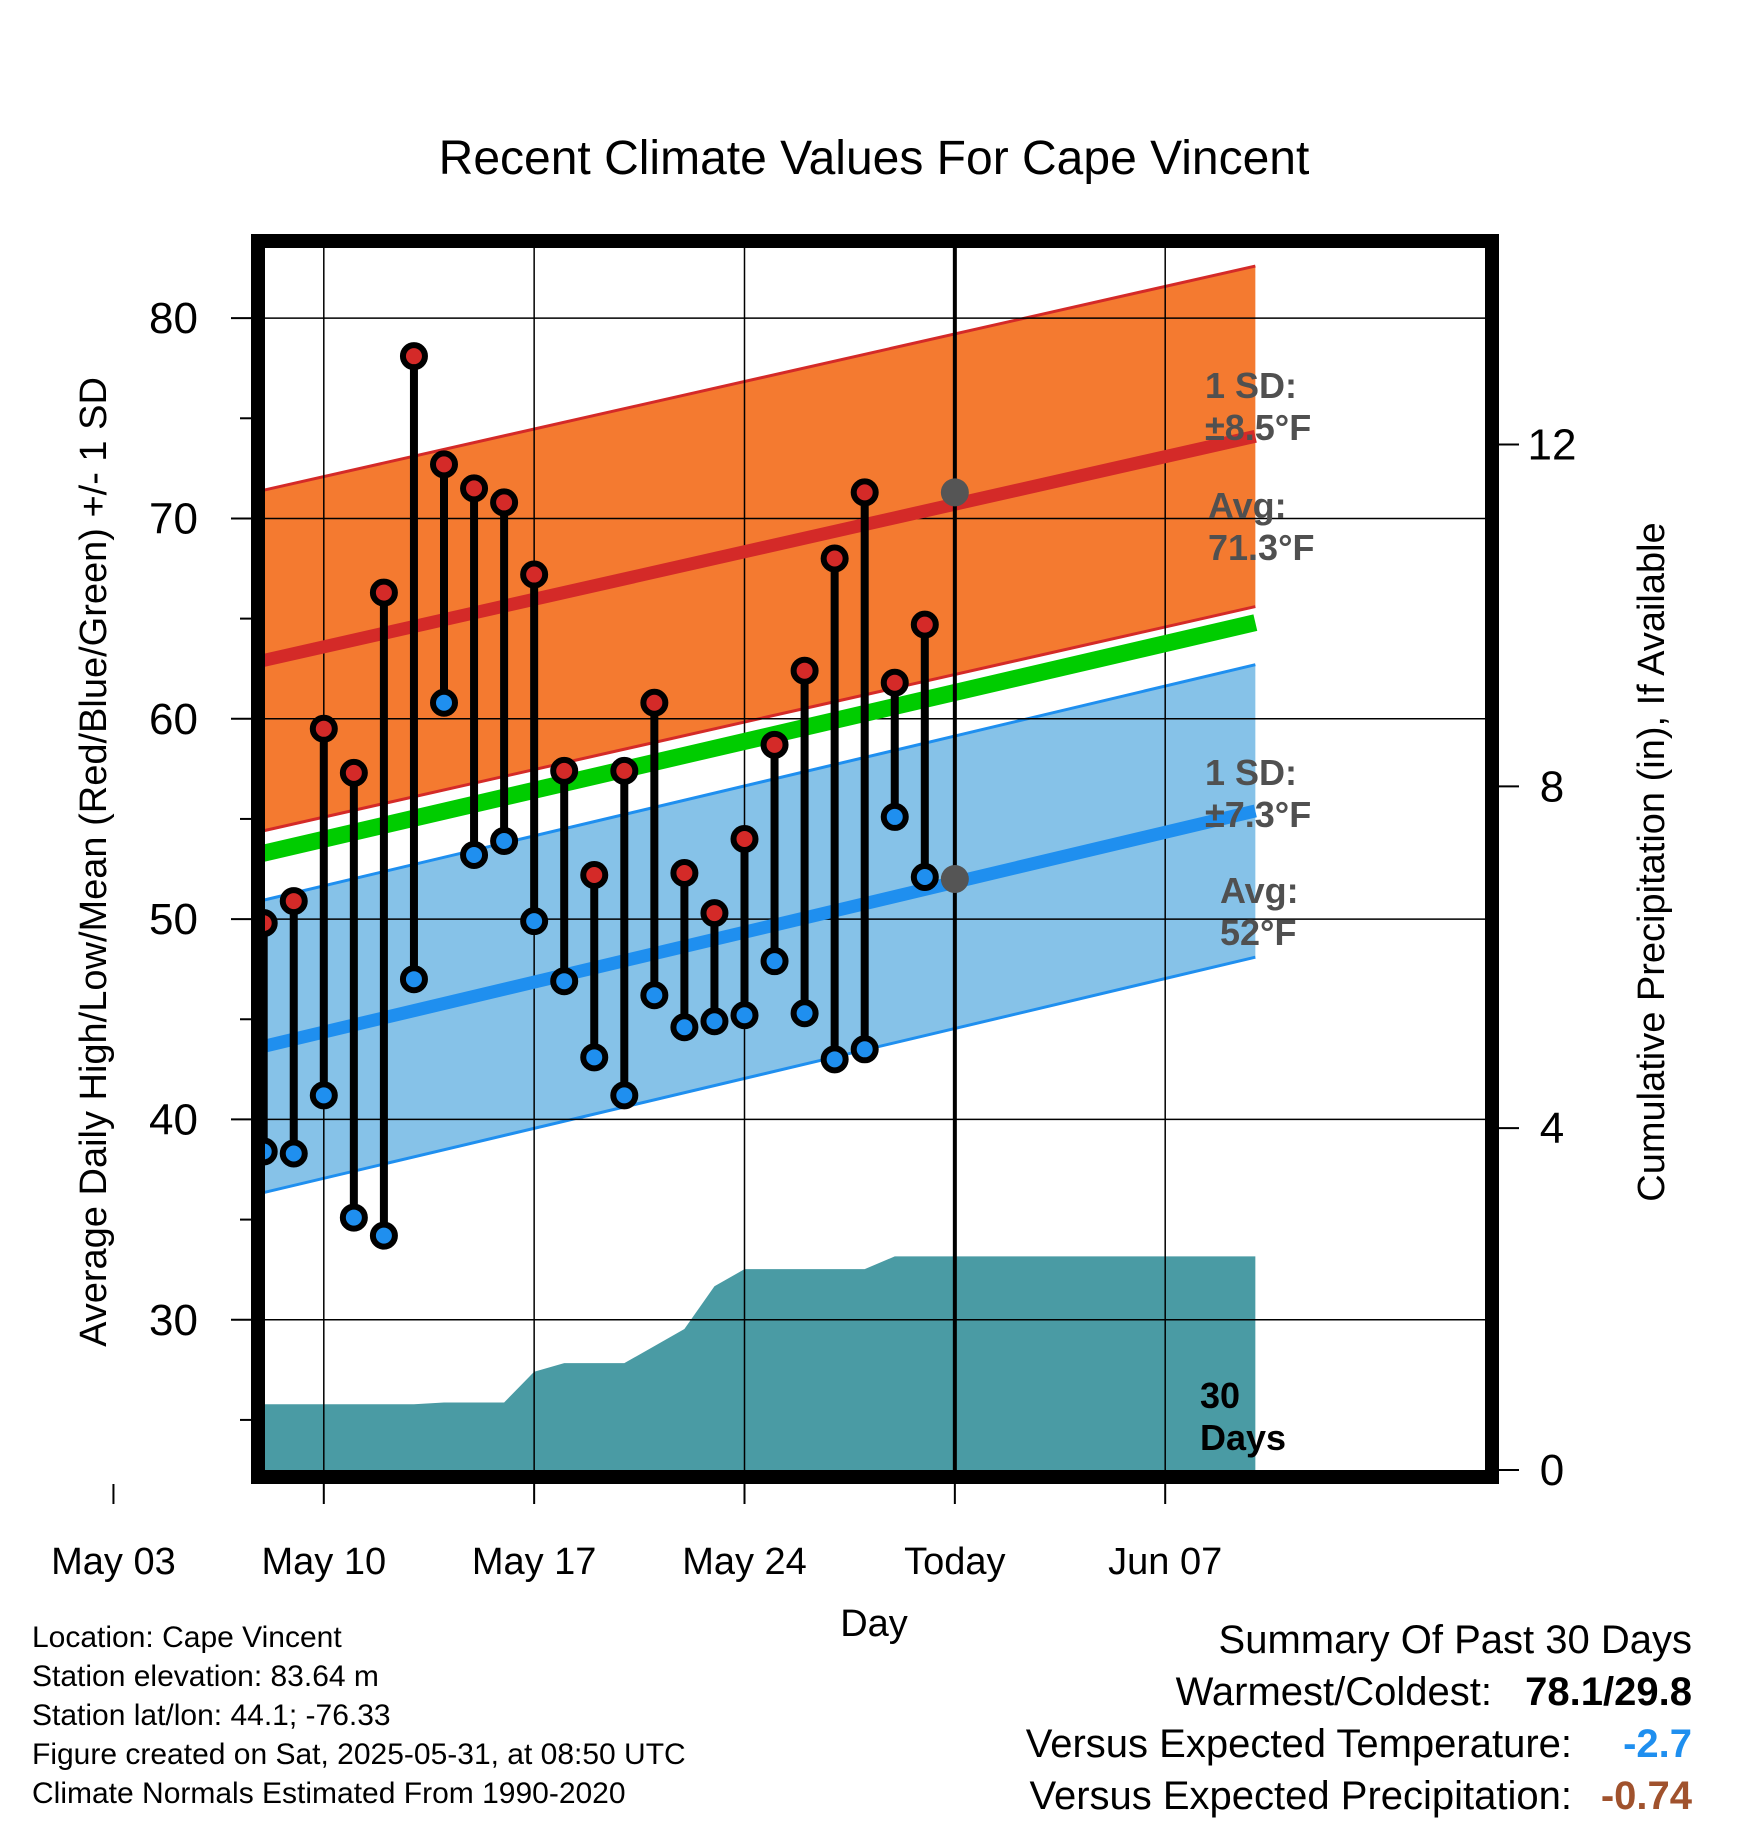  I want to click on x-tick-label: May 17, so click(534, 1562).